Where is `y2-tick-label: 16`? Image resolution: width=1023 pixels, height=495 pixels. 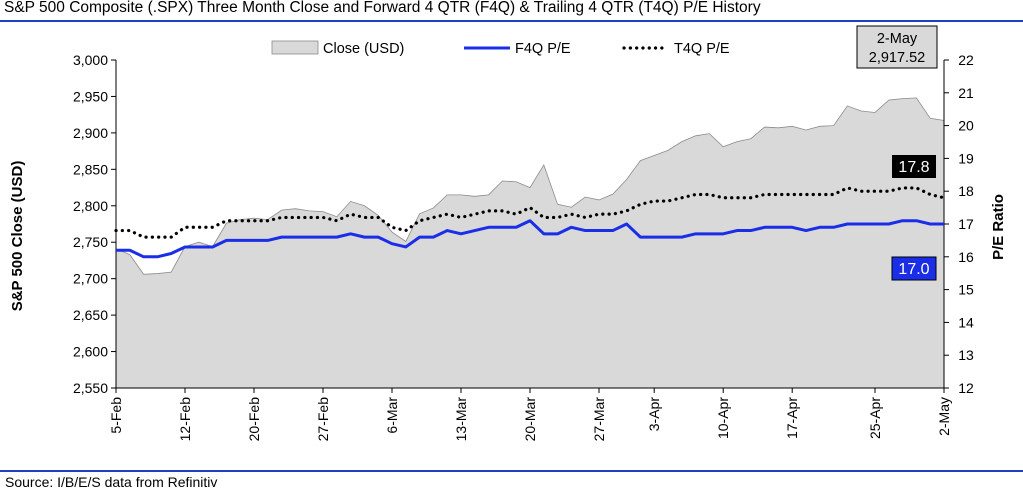 y2-tick-label: 16 is located at coordinates (966, 257).